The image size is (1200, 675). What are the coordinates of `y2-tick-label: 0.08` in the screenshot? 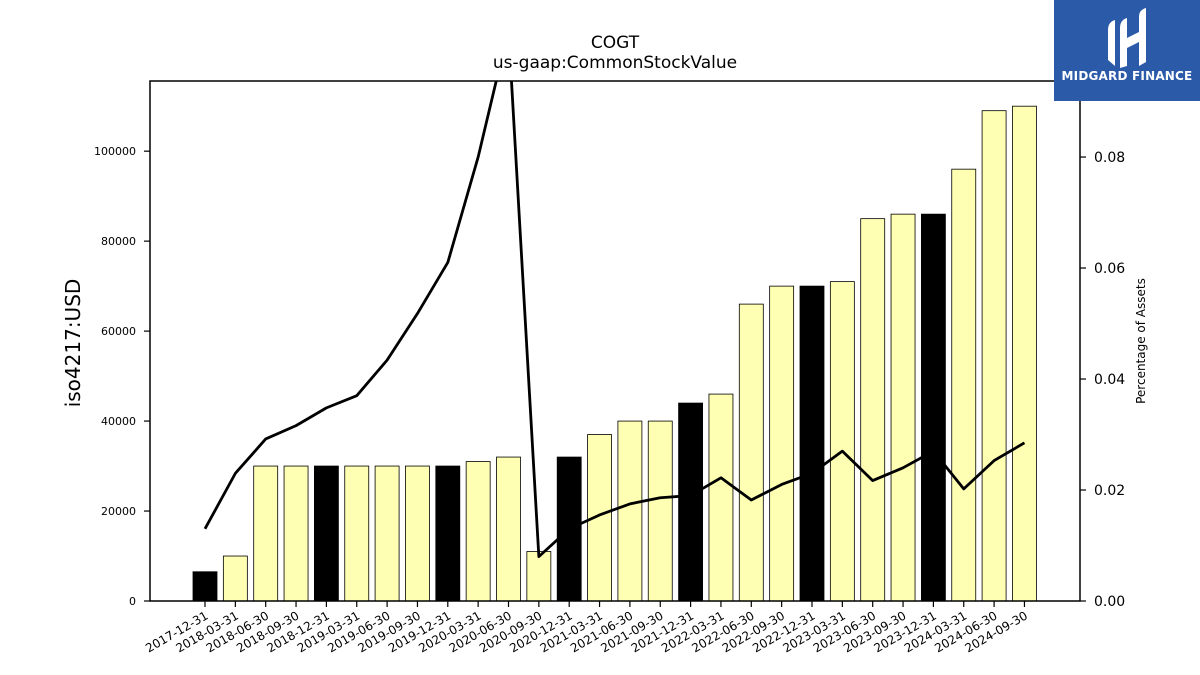 It's located at (1109, 158).